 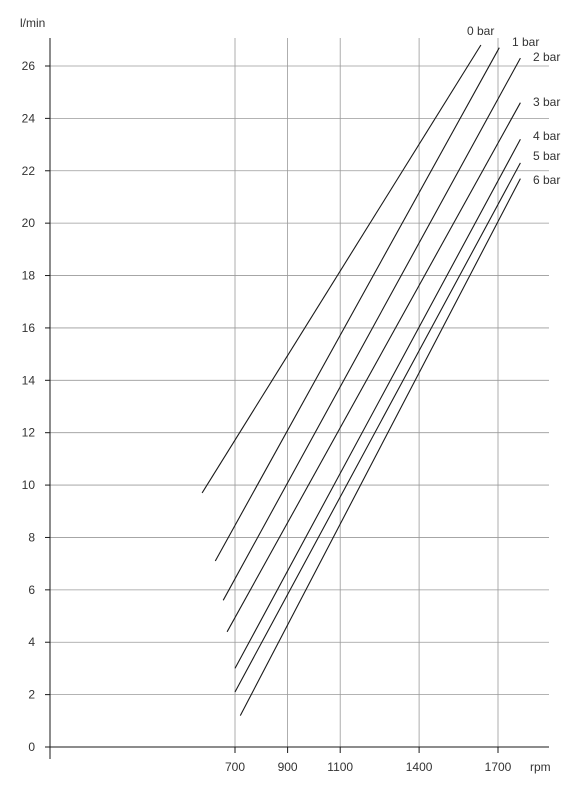 I want to click on y-tick-label: 22, so click(x=29, y=171).